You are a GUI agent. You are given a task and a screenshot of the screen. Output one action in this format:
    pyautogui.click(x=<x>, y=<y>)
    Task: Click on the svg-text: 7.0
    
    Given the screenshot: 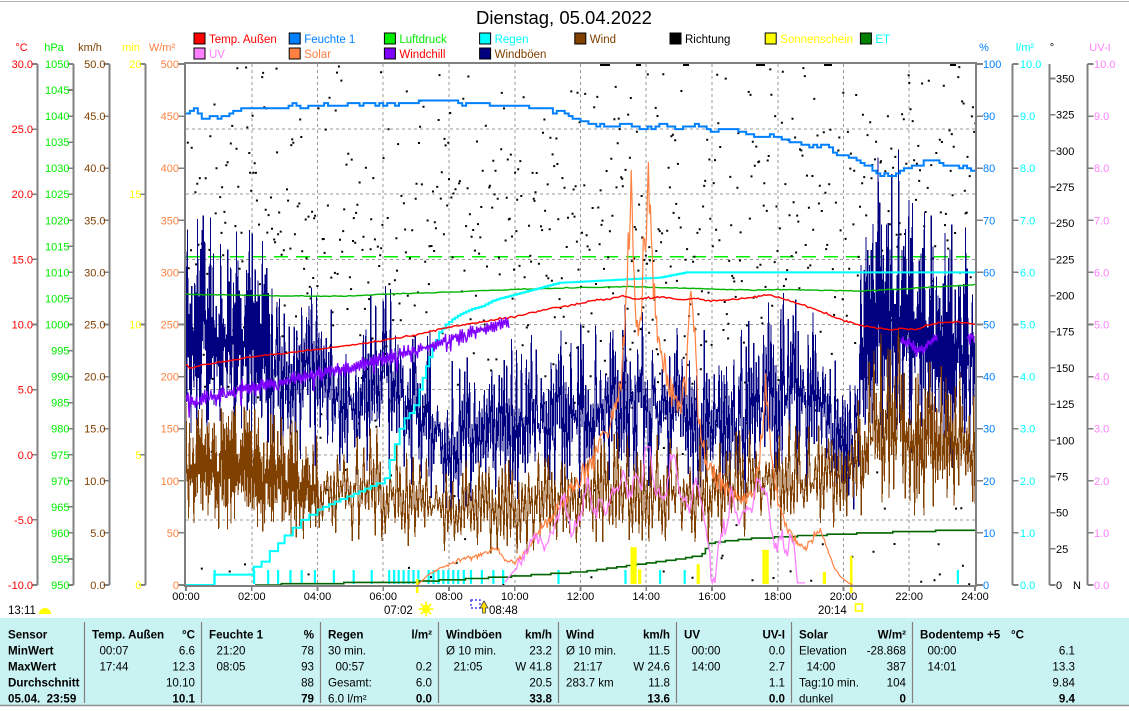 What is the action you would take?
    pyautogui.click(x=1027, y=221)
    